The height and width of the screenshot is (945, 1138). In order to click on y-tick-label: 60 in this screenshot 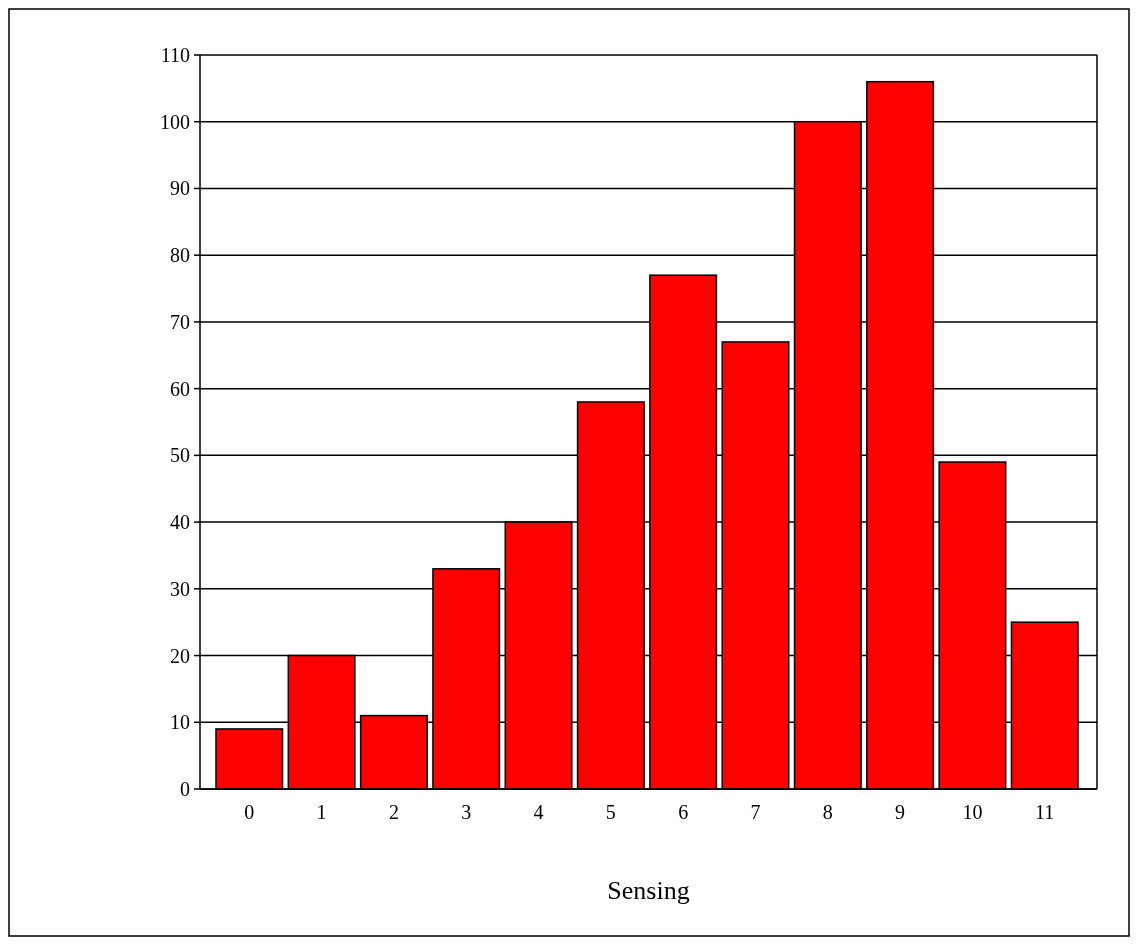, I will do `click(180, 388)`.